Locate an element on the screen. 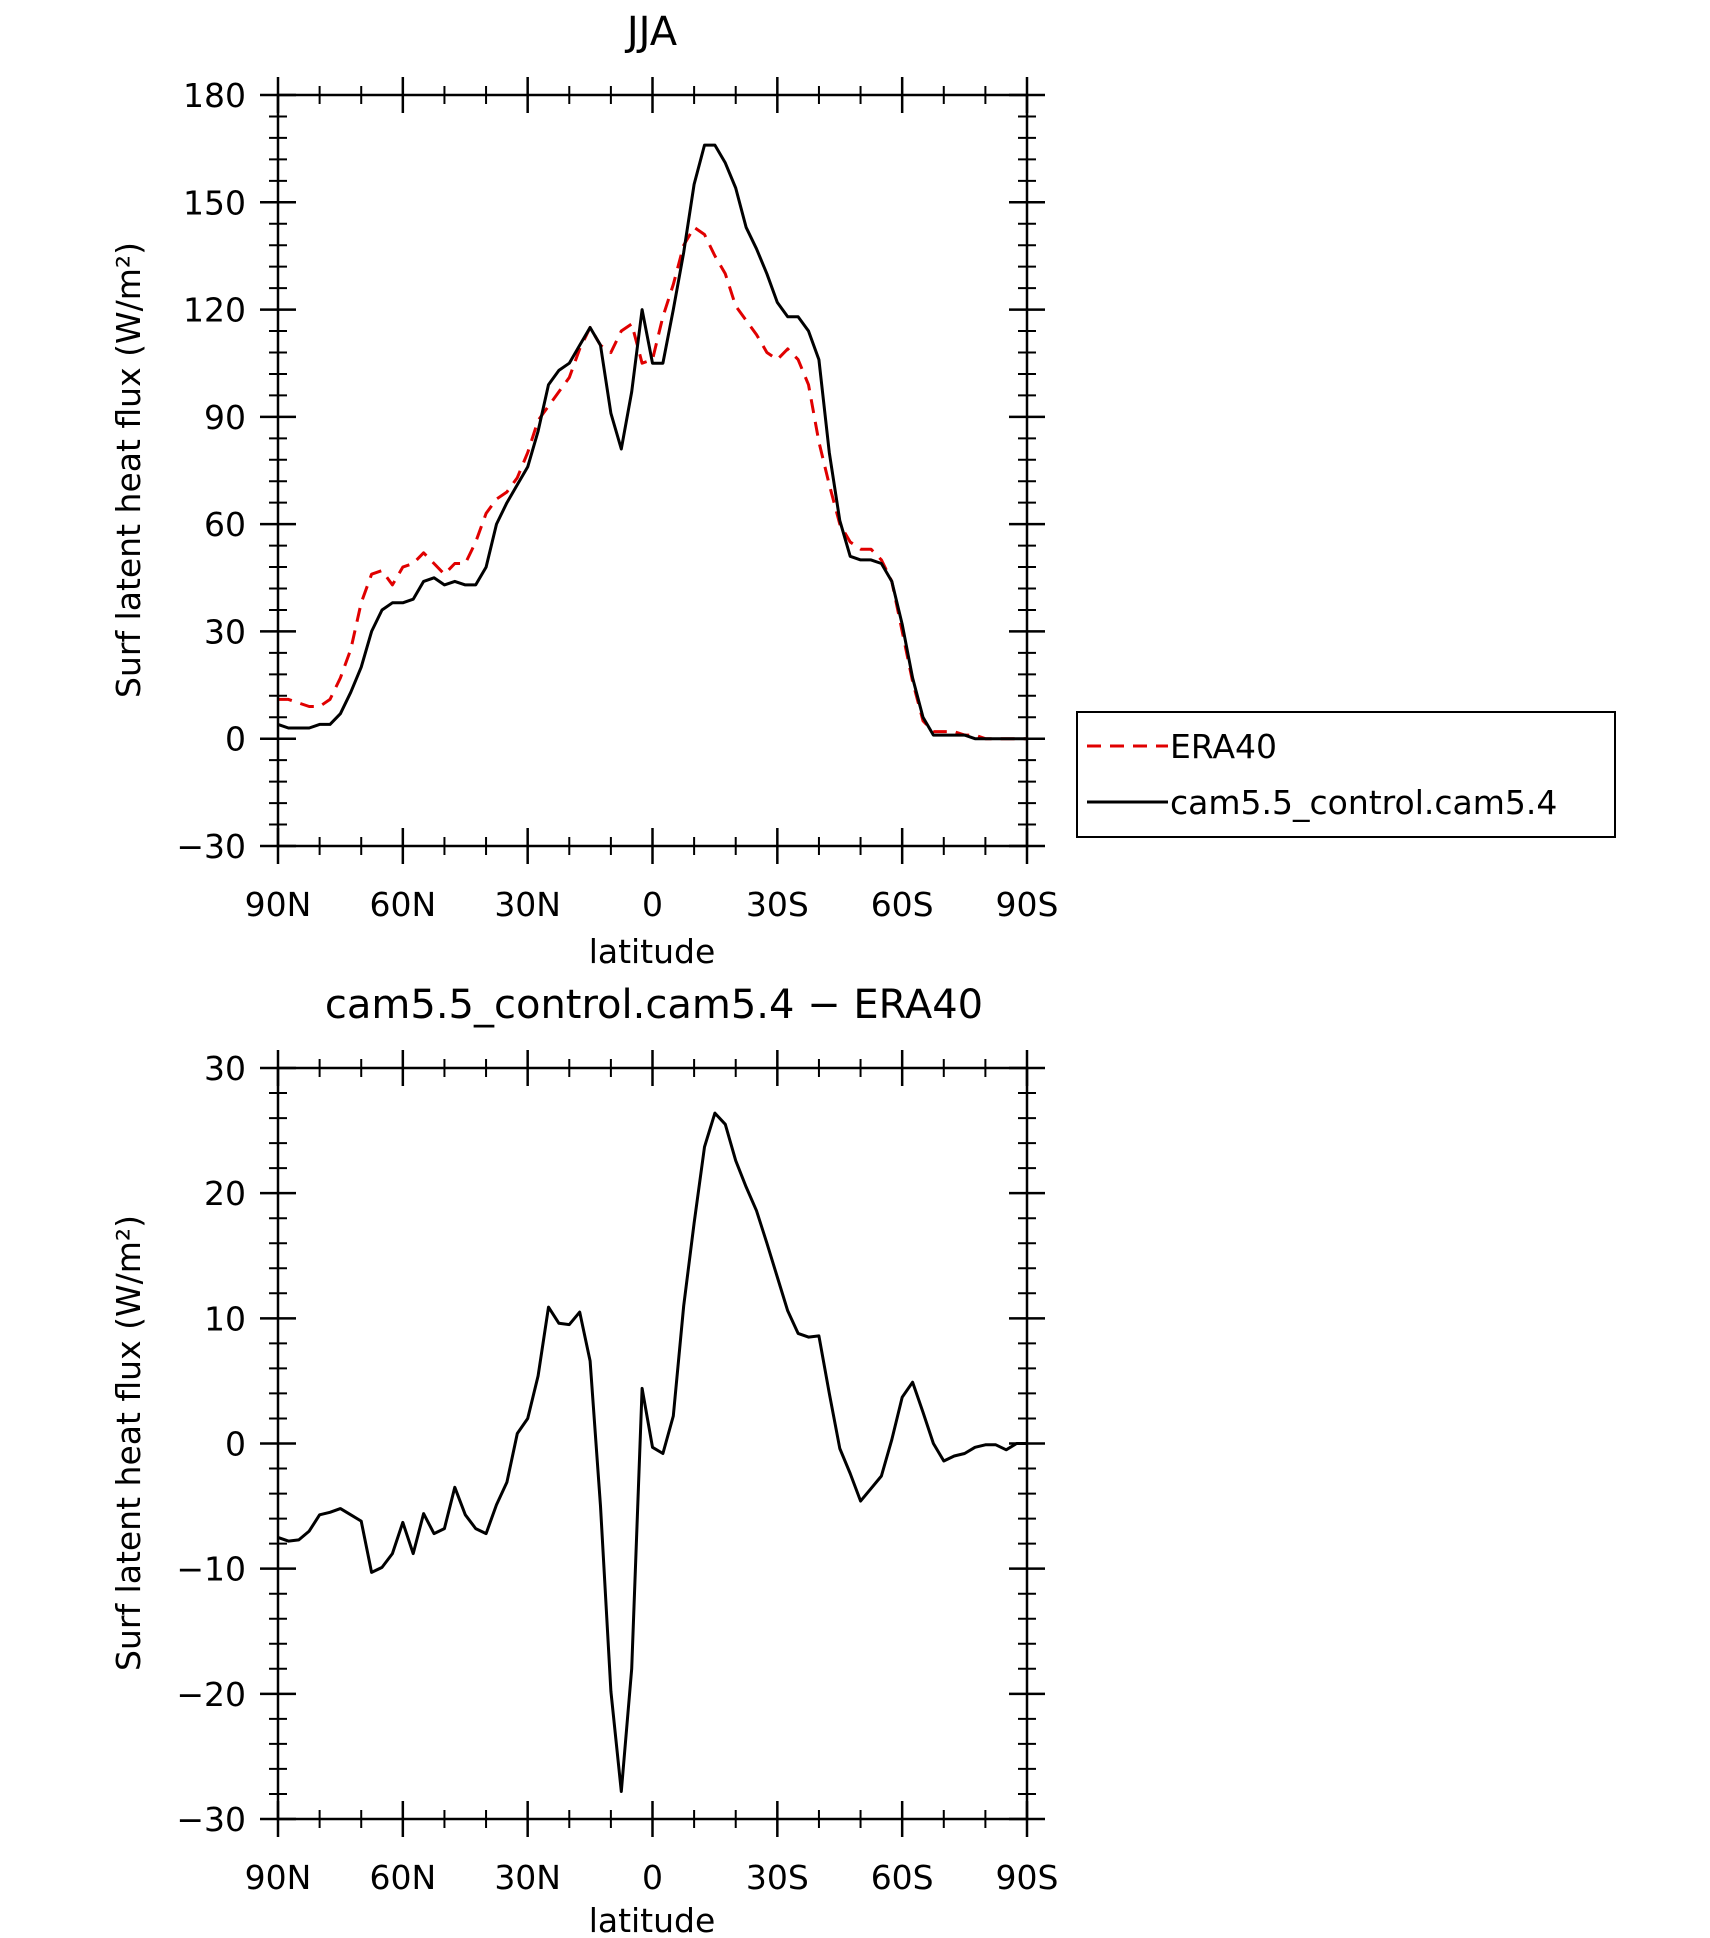 This screenshot has width=1710, height=1938. top-panel-x-tick-label: 30S is located at coordinates (777, 904).